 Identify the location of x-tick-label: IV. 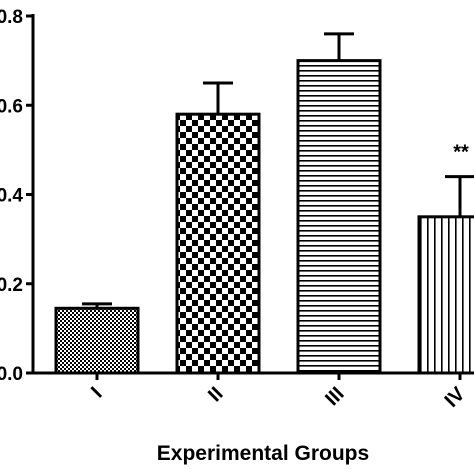
(455, 397).